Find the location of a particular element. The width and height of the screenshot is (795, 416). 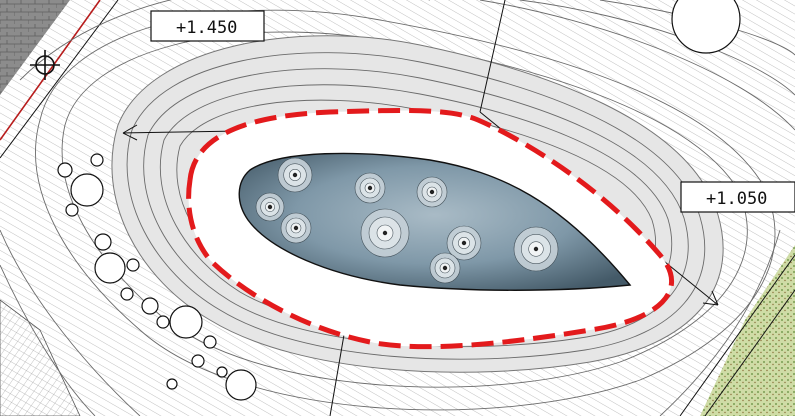

left-plaza is located at coordinates (40, 357).